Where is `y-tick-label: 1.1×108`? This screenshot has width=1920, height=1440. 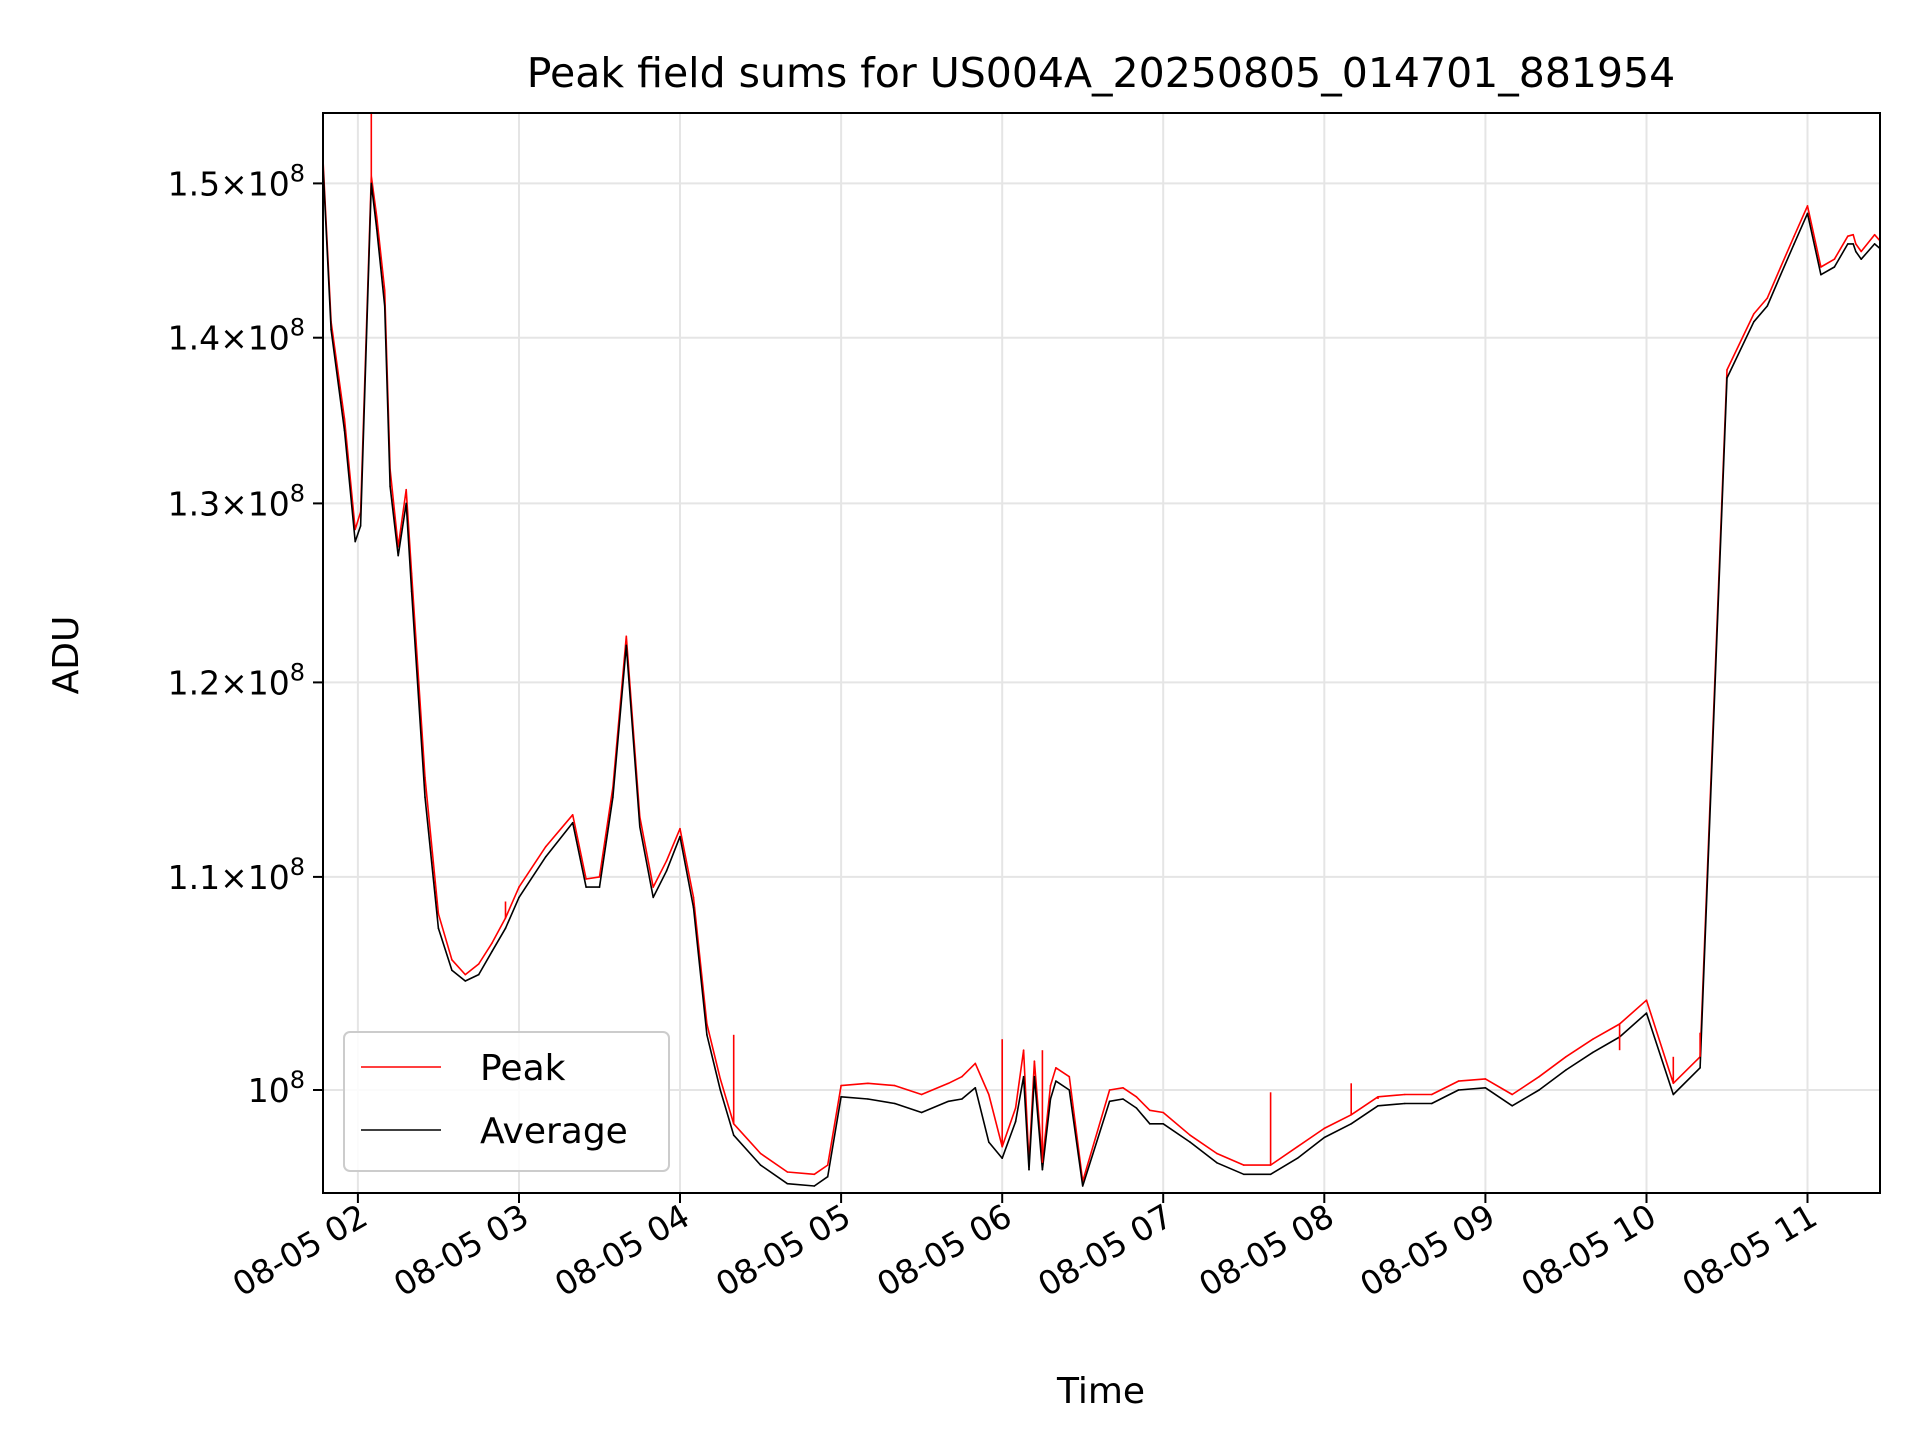 y-tick-label: 1.1×108 is located at coordinates (236, 875).